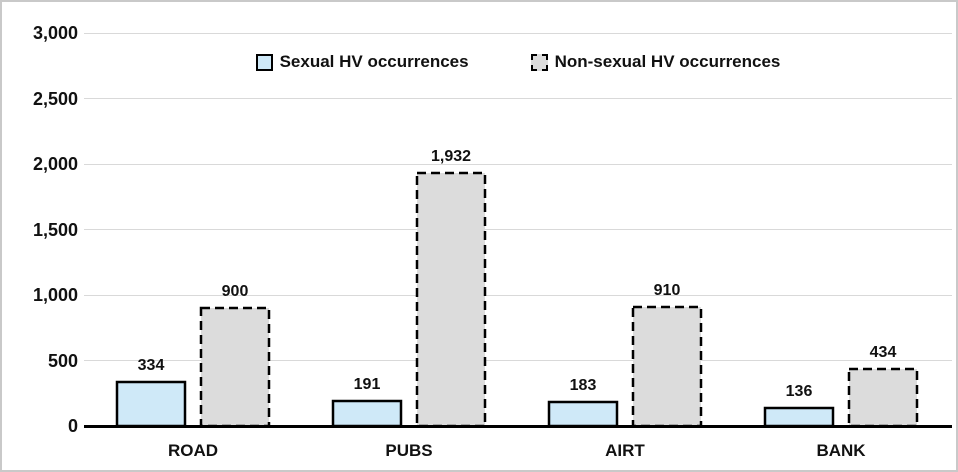 The width and height of the screenshot is (958, 472). What do you see at coordinates (193, 450) in the screenshot?
I see `category-label: ROAD` at bounding box center [193, 450].